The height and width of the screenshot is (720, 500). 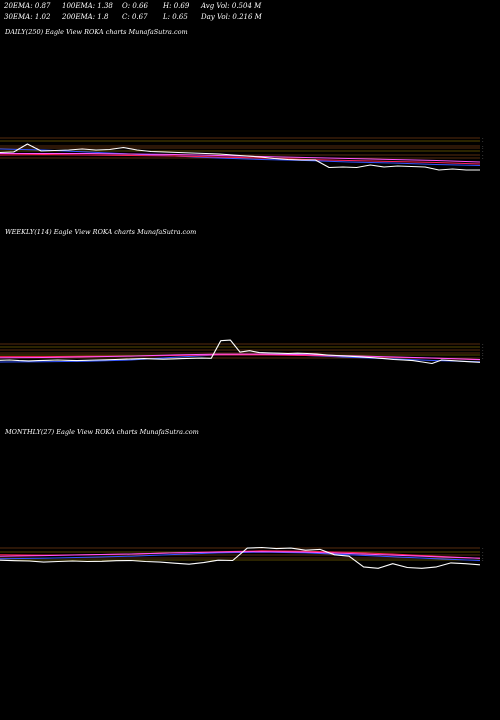 I want to click on avg-vol-label: Avg Vol: 0.504 M, so click(x=231, y=6).